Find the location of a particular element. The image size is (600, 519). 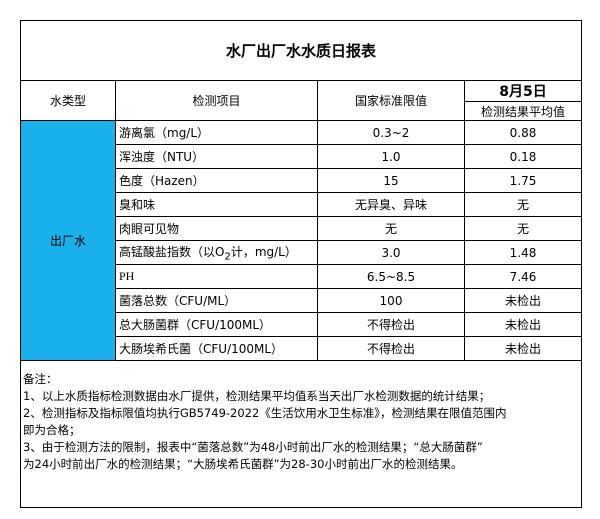

result-cell: 1.48 is located at coordinates (523, 252).